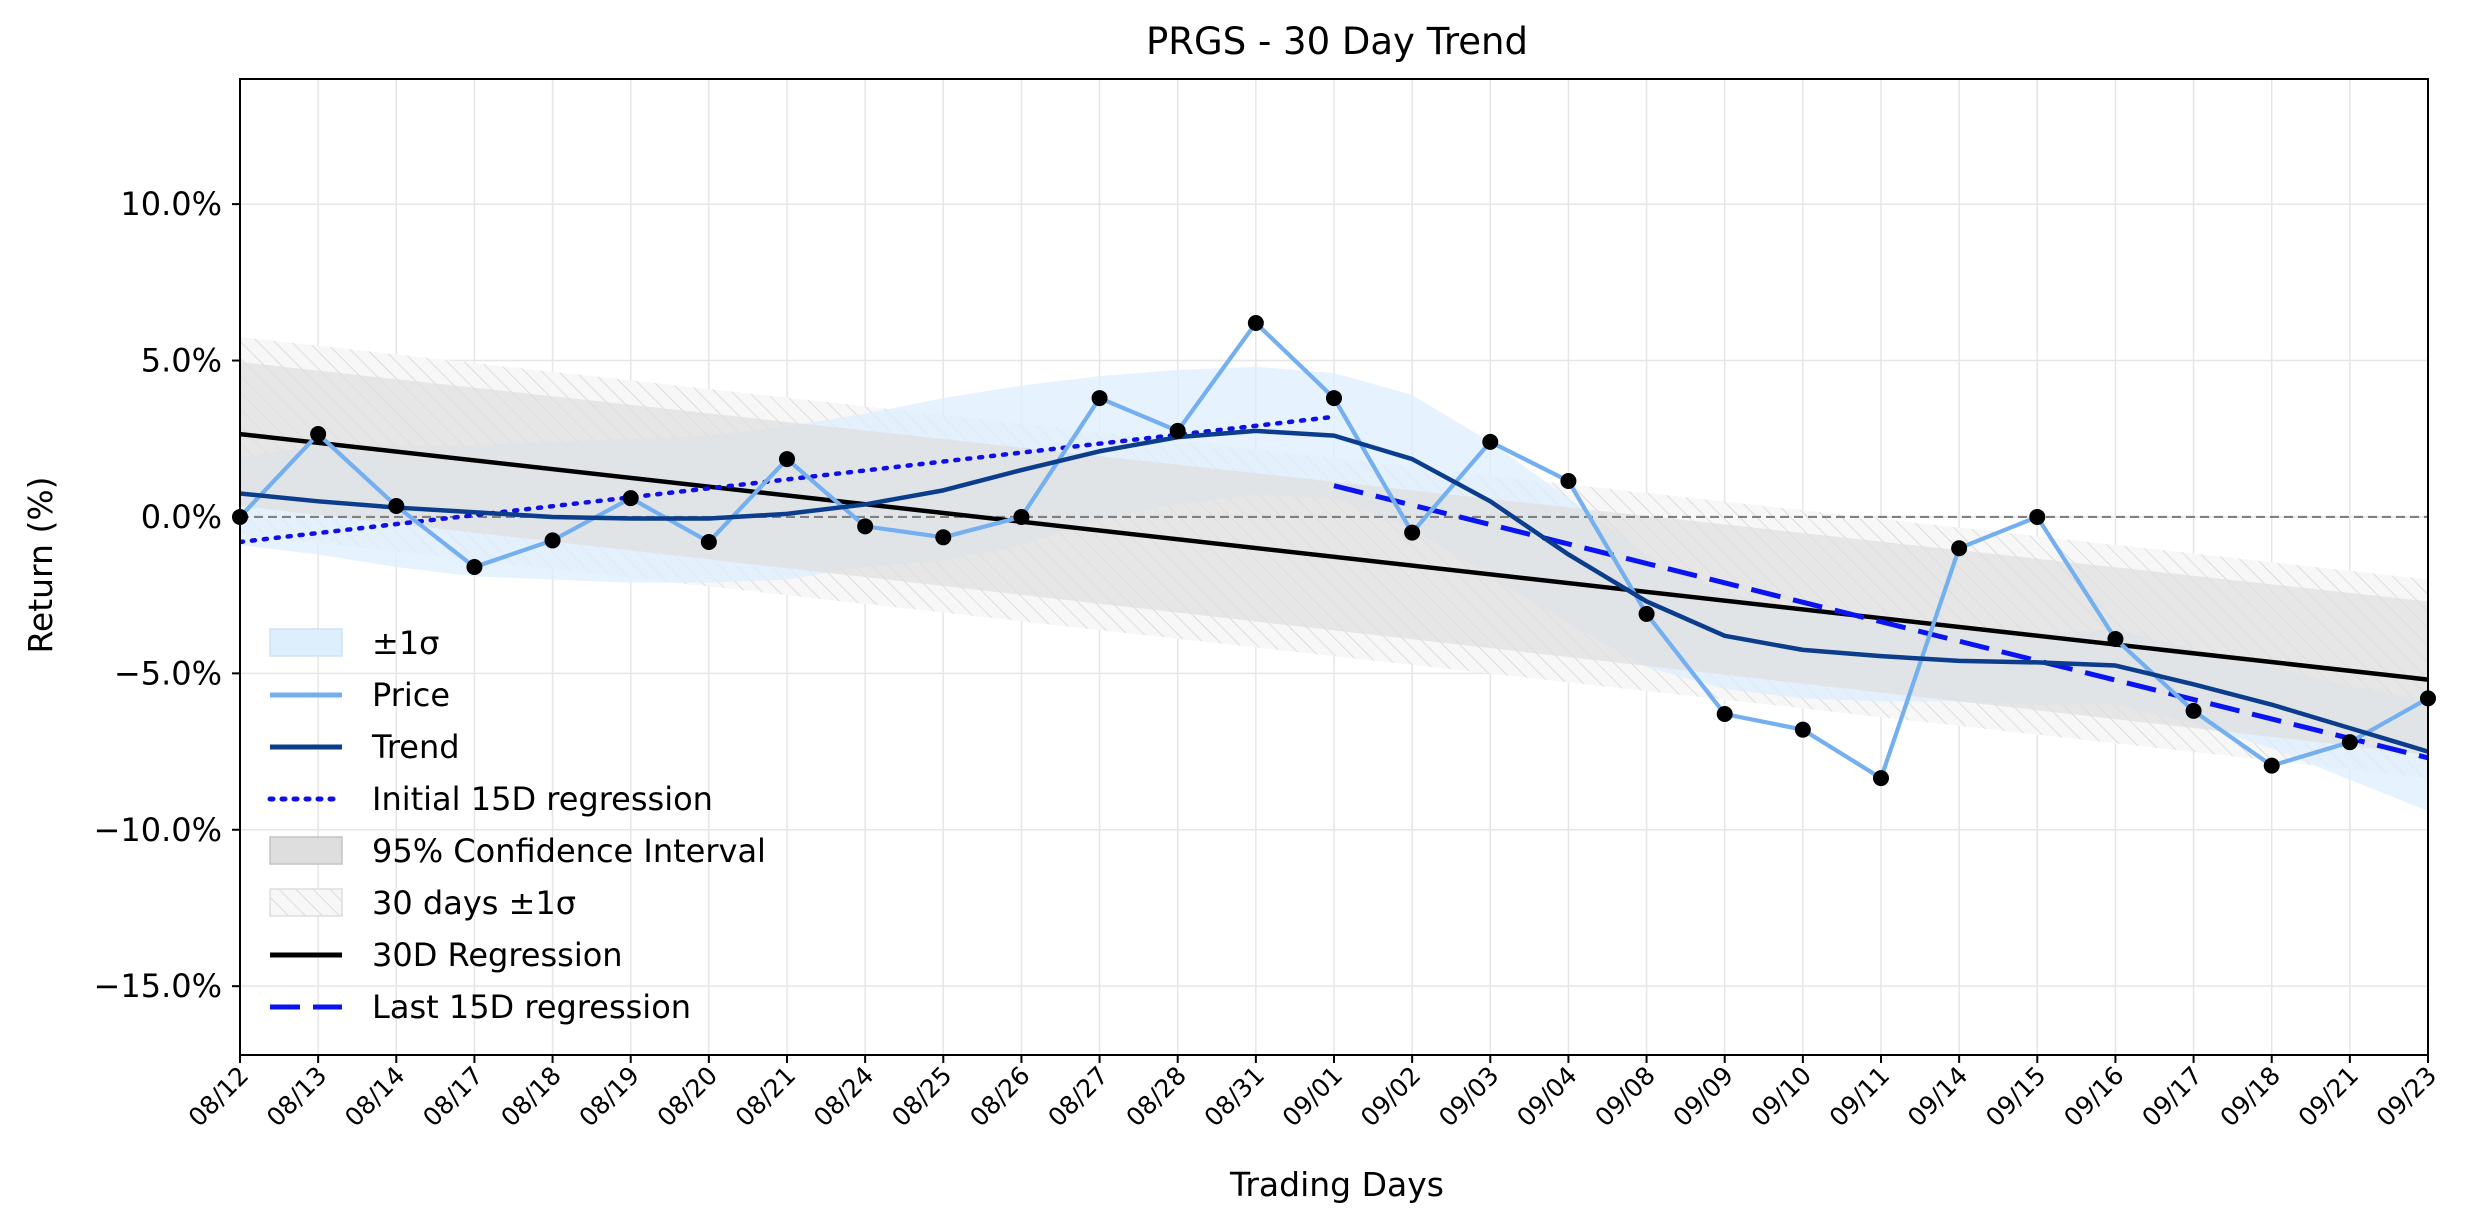 The height and width of the screenshot is (1228, 2474). What do you see at coordinates (1234, 1096) in the screenshot?
I see `x-tick-label: 08/31` at bounding box center [1234, 1096].